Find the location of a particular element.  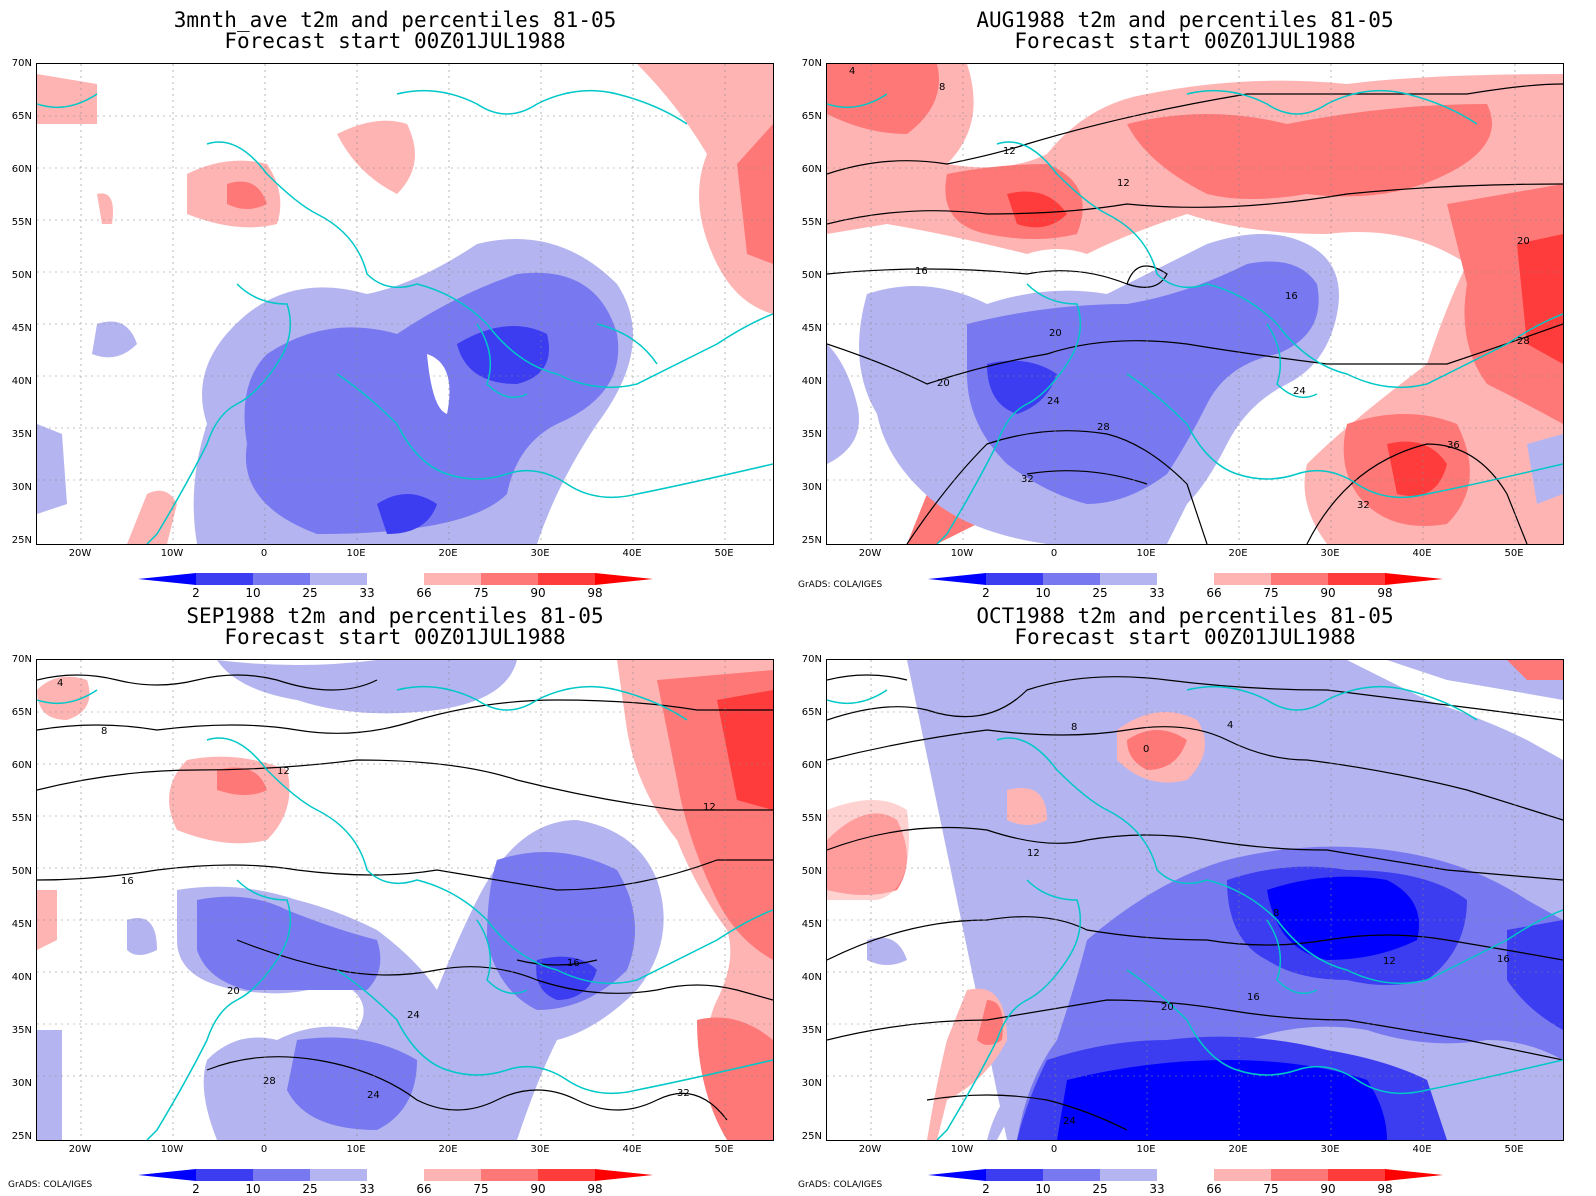

legend-label: 90 is located at coordinates (538, 1189).